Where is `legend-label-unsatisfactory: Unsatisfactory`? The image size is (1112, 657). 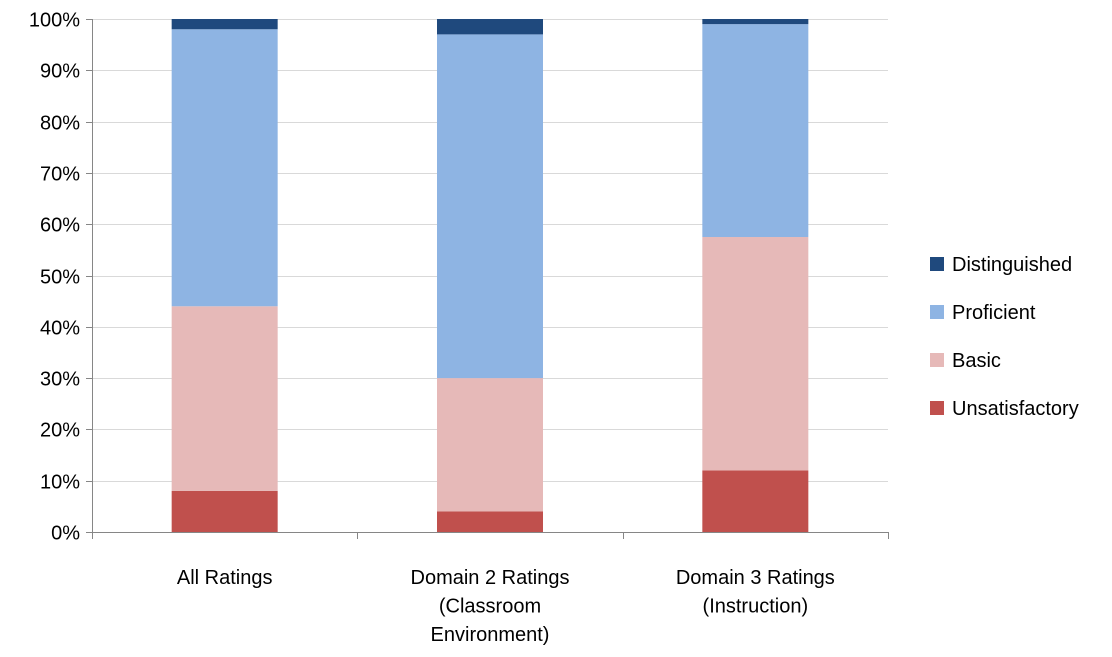
legend-label-unsatisfactory: Unsatisfactory is located at coordinates (1015, 409).